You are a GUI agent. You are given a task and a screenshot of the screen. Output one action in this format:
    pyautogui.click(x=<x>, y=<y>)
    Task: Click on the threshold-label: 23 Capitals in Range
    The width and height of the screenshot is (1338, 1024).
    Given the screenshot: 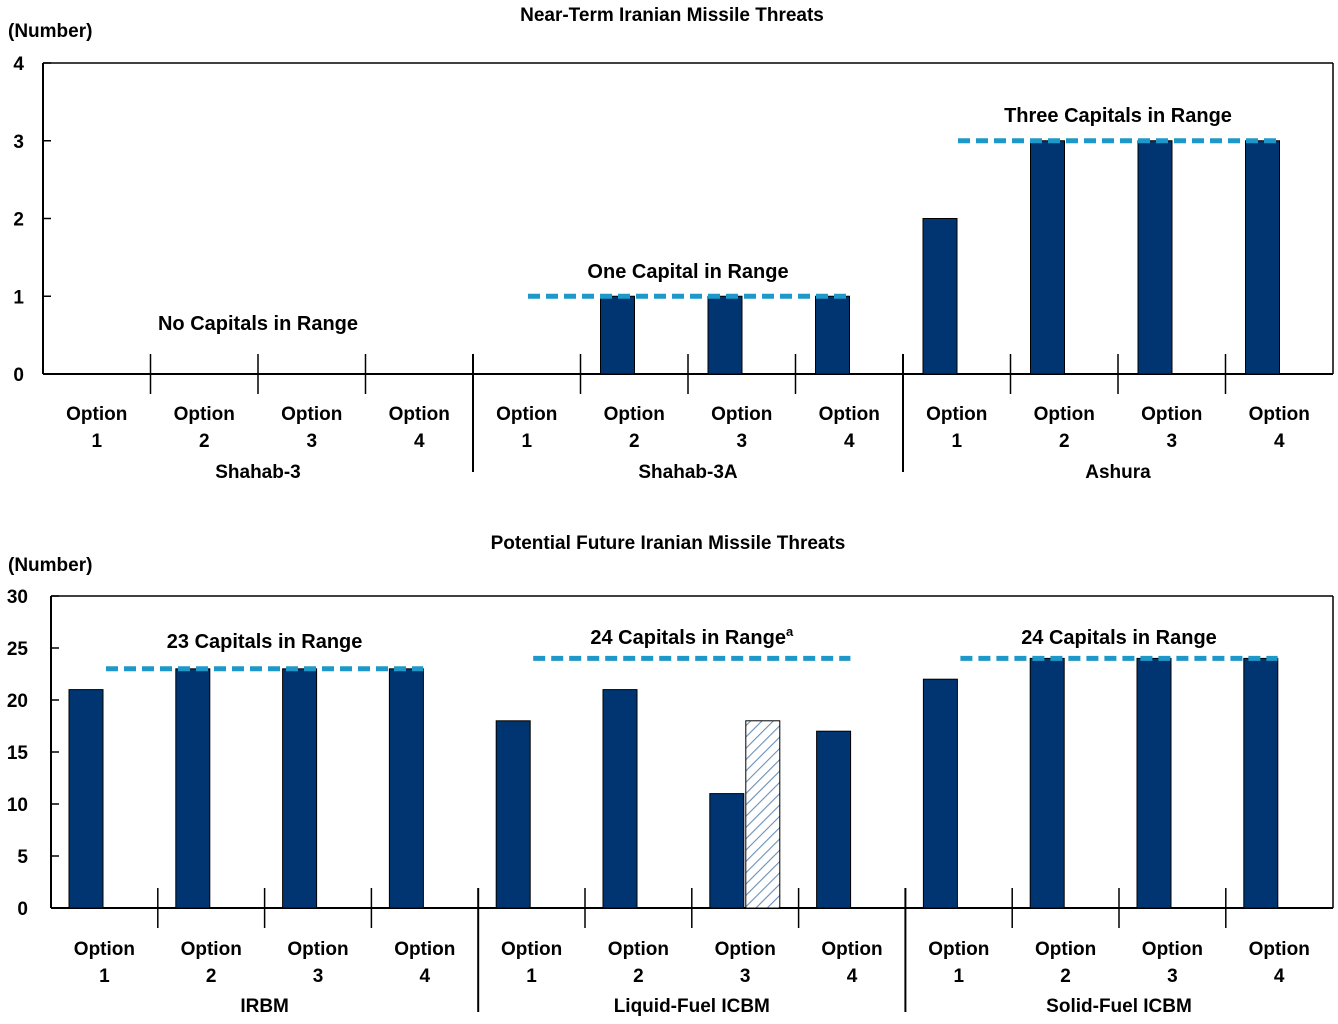 What is the action you would take?
    pyautogui.click(x=265, y=642)
    